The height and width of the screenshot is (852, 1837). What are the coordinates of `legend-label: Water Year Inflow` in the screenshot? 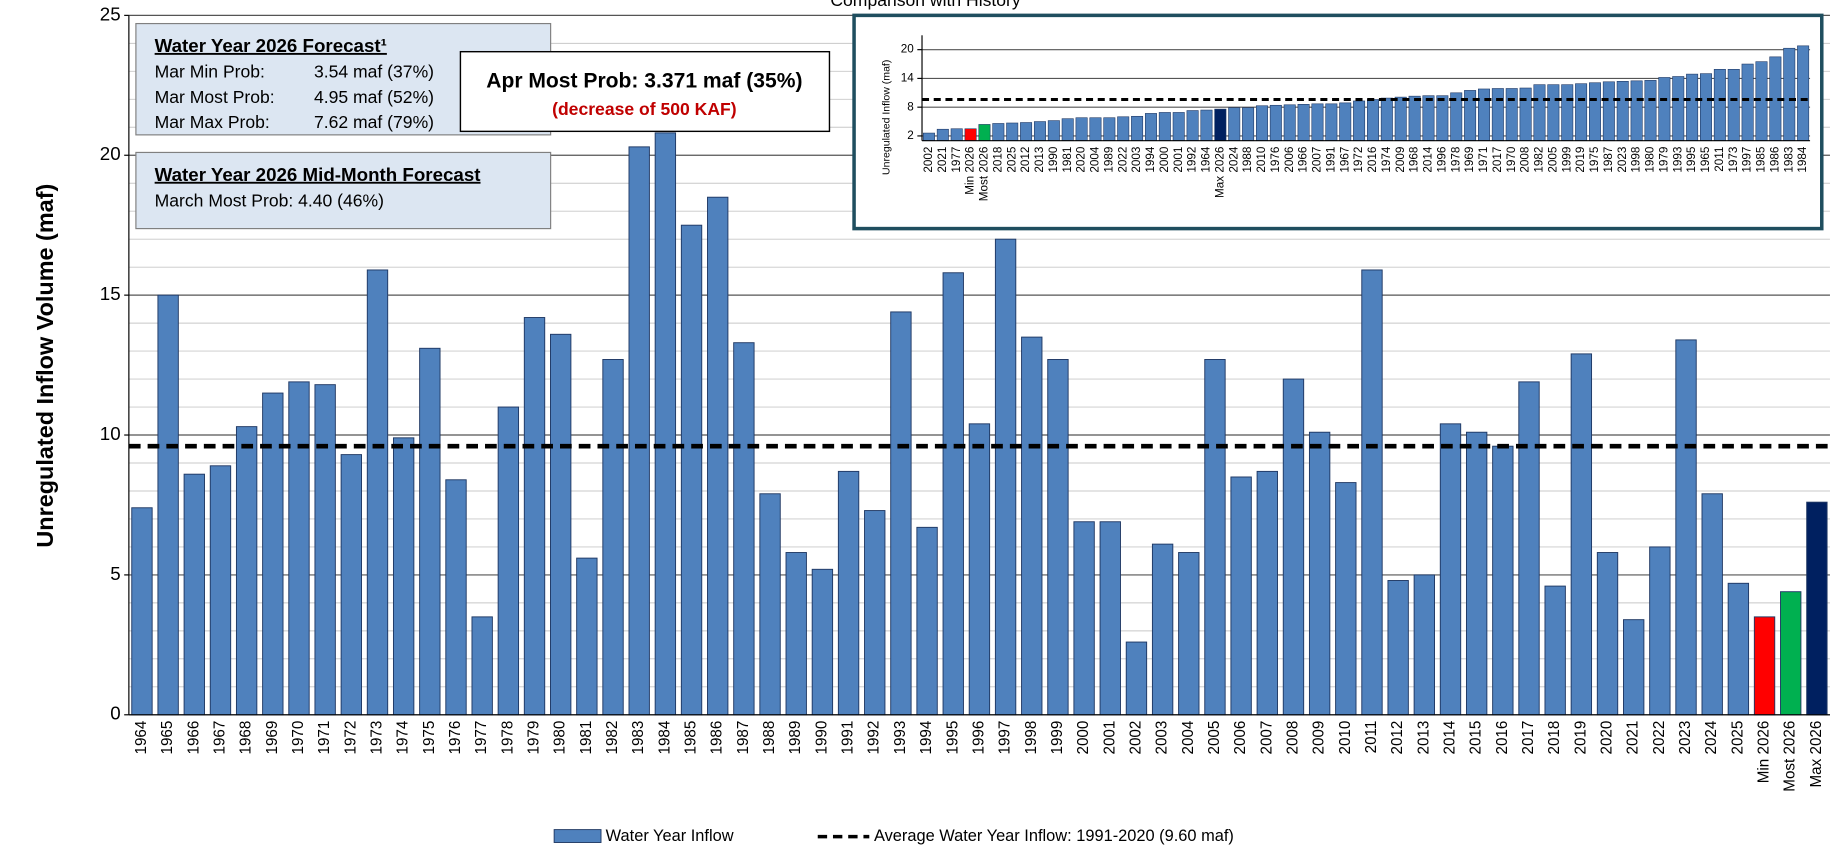 It's located at (670, 836).